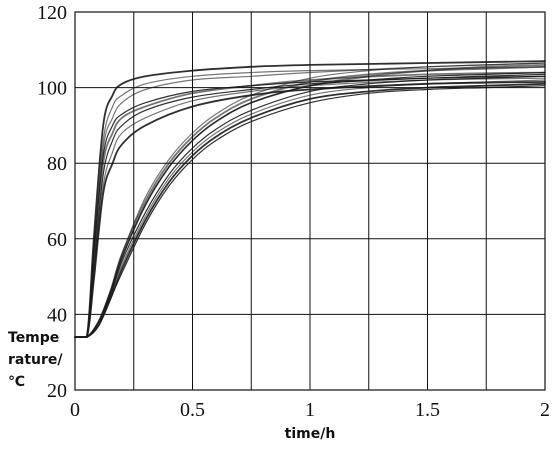 The width and height of the screenshot is (554, 452). I want to click on x-tick-label: 1.5, so click(427, 410).